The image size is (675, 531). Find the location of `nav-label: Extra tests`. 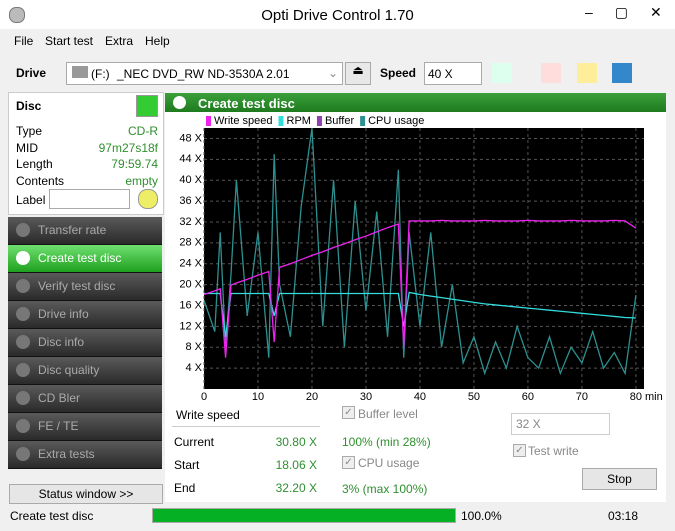

nav-label: Extra tests is located at coordinates (66, 454).